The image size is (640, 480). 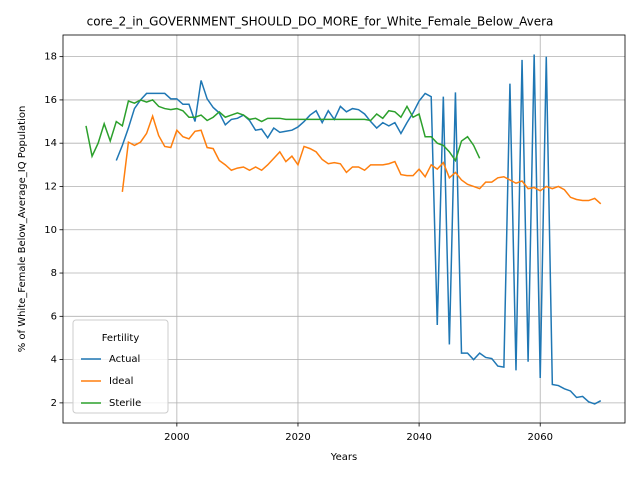 What do you see at coordinates (539, 437) in the screenshot?
I see `x-tick-label: 2060` at bounding box center [539, 437].